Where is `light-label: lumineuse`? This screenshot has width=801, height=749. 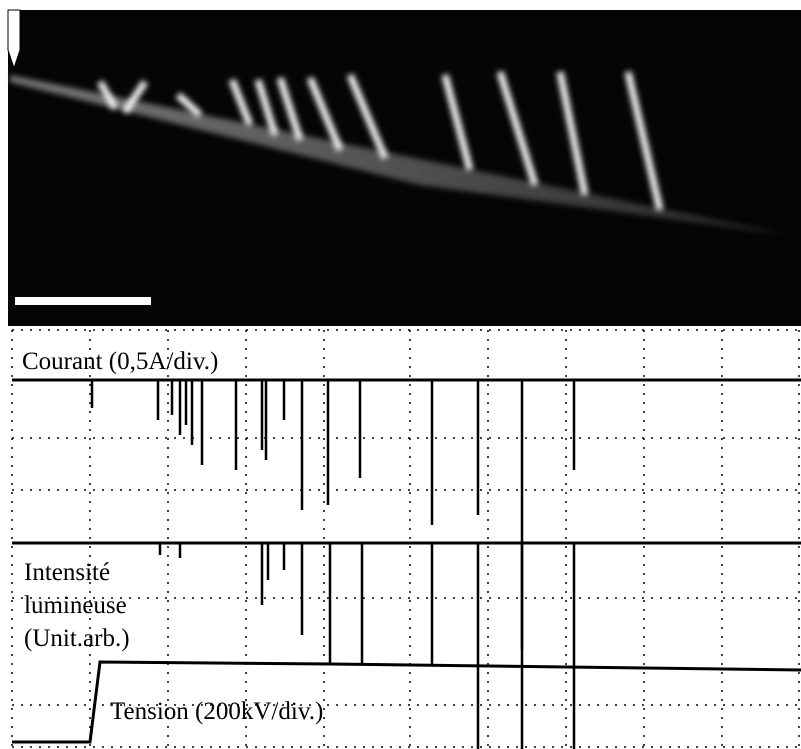 light-label: lumineuse is located at coordinates (75, 605).